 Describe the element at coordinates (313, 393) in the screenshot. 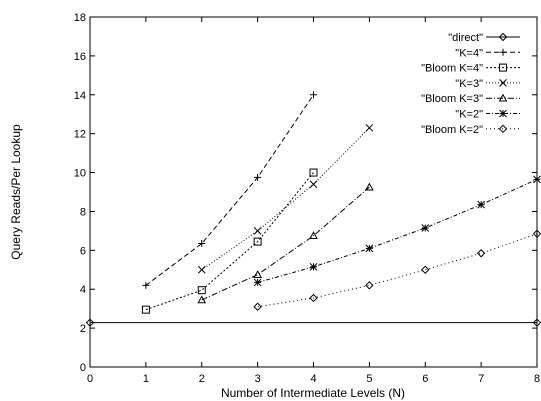

I see `x-axis-label: Number of Intermediate Levels (N)` at that location.